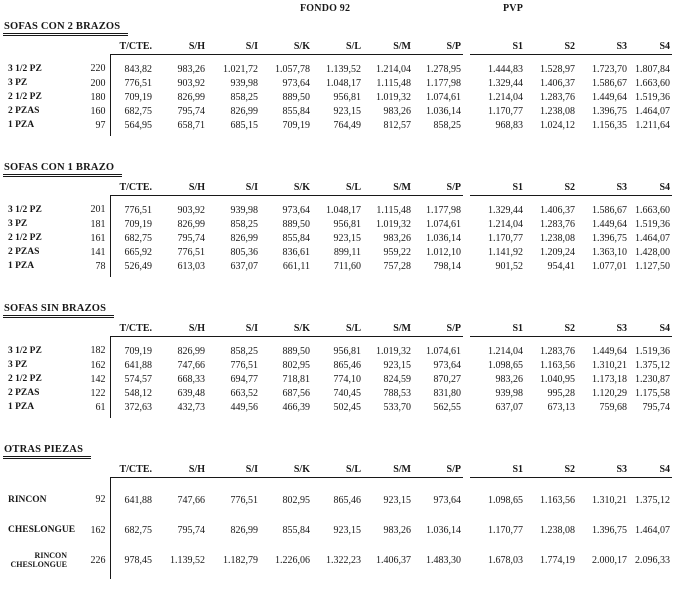 Image resolution: width=673 pixels, height=592 pixels. What do you see at coordinates (557, 252) in the screenshot?
I see `price-cell: 1.209,24` at bounding box center [557, 252].